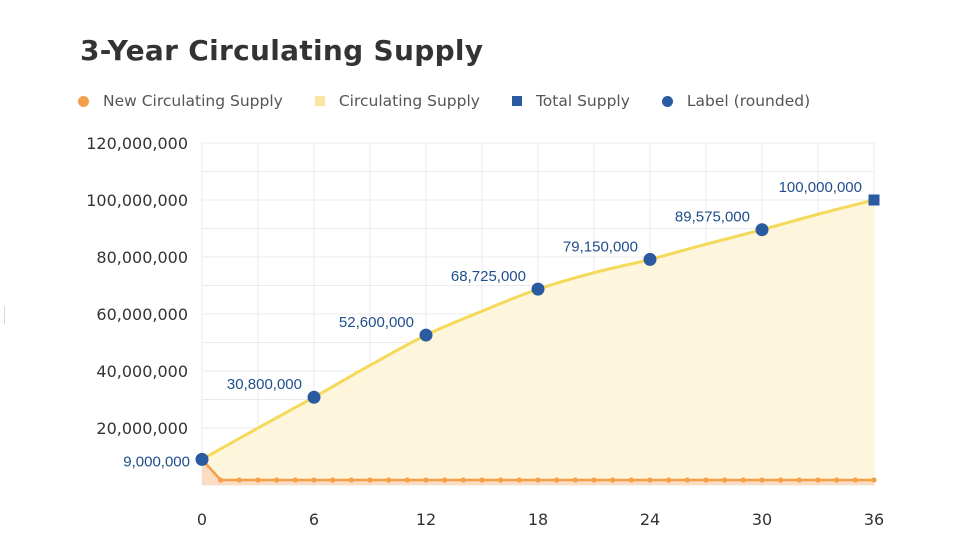 Image resolution: width=960 pixels, height=558 pixels. What do you see at coordinates (582, 101) in the screenshot?
I see `legend-label-total-supply: Total Supply` at bounding box center [582, 101].